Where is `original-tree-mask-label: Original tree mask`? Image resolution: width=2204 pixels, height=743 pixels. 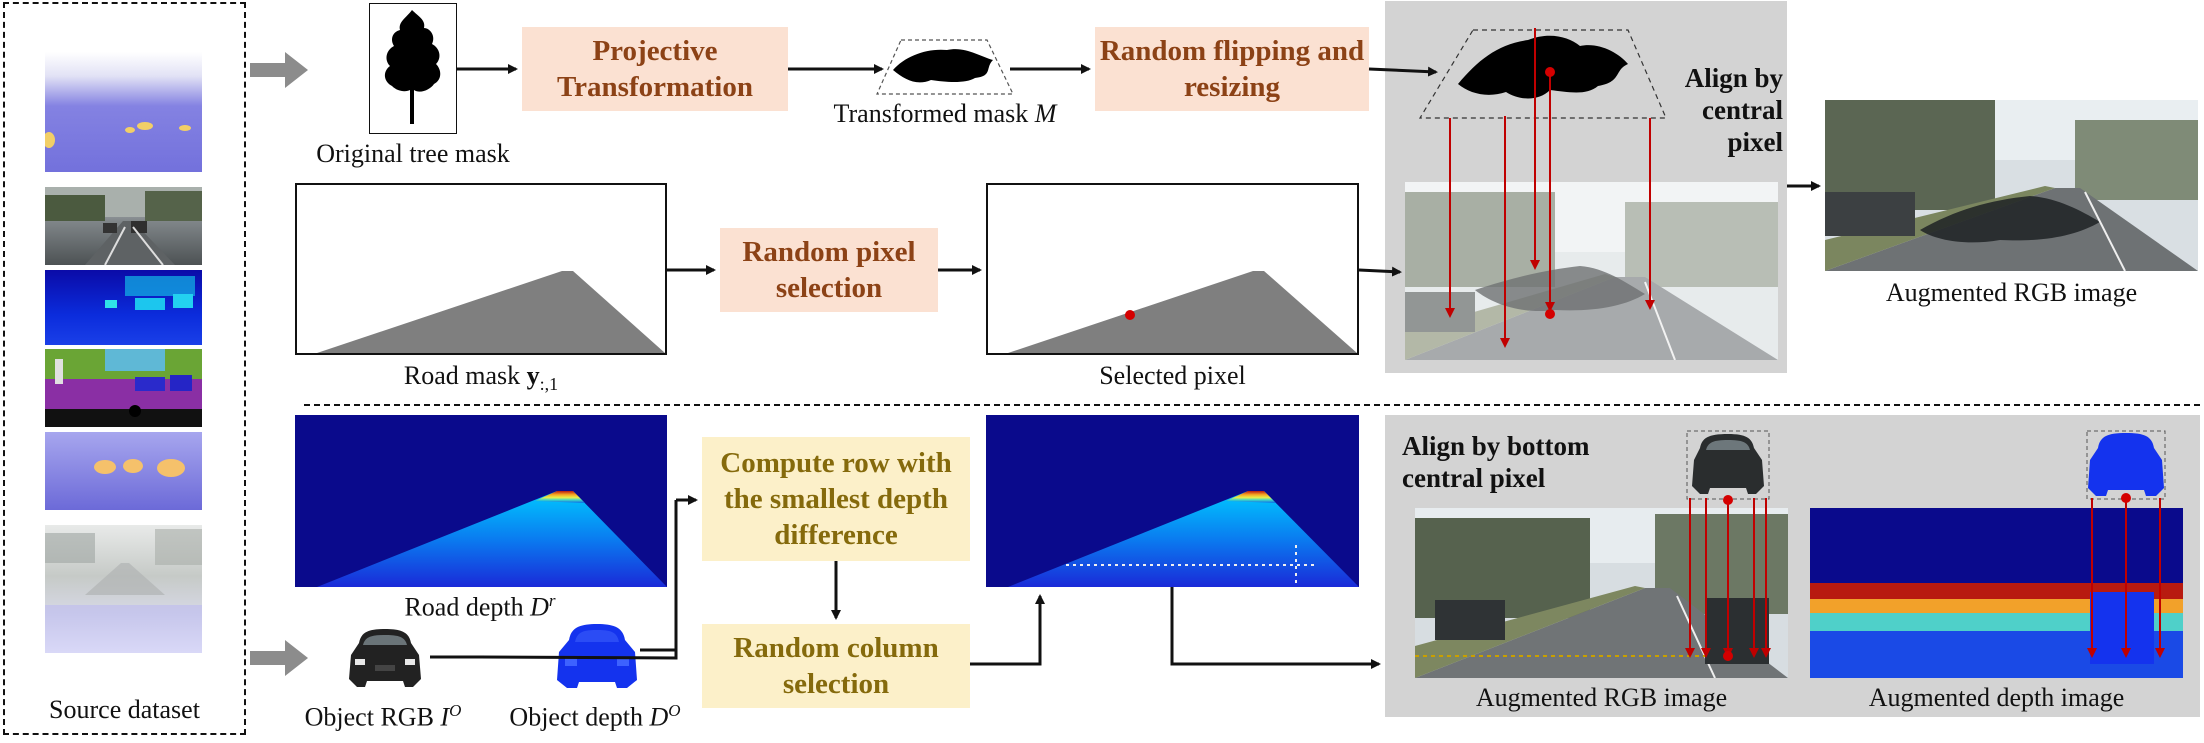 original-tree-mask-label: Original tree mask is located at coordinates (413, 153).